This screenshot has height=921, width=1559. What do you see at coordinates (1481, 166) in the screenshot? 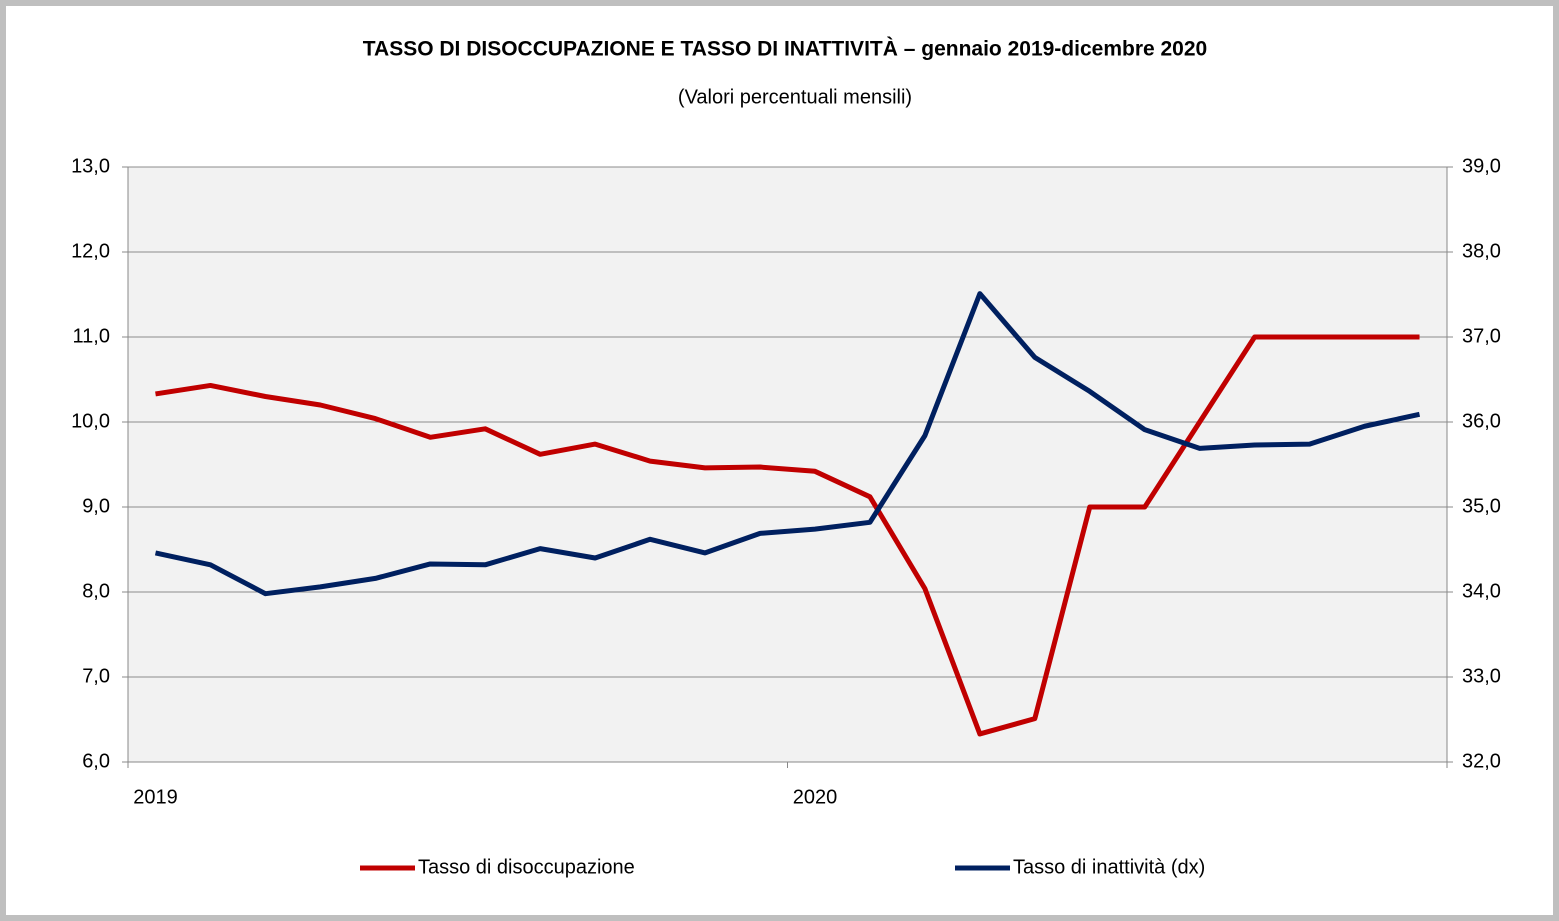
I see `y2-tick-label: 39,0` at bounding box center [1481, 166].